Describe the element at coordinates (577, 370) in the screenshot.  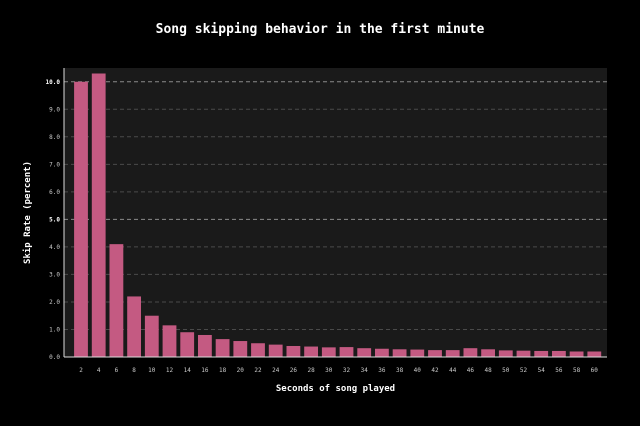
I see `x-tick-label: 58` at that location.